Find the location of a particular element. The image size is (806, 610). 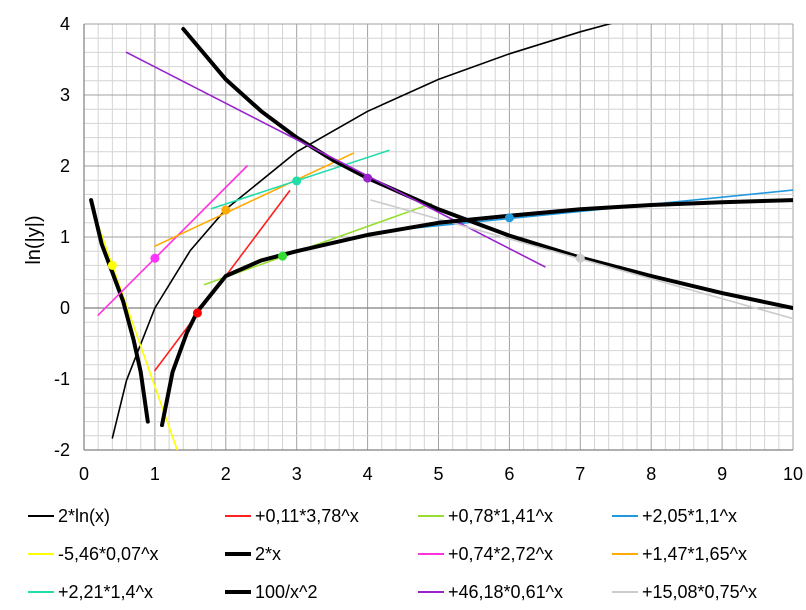

legend-item: +1,47*1,65^x is located at coordinates (679, 554).